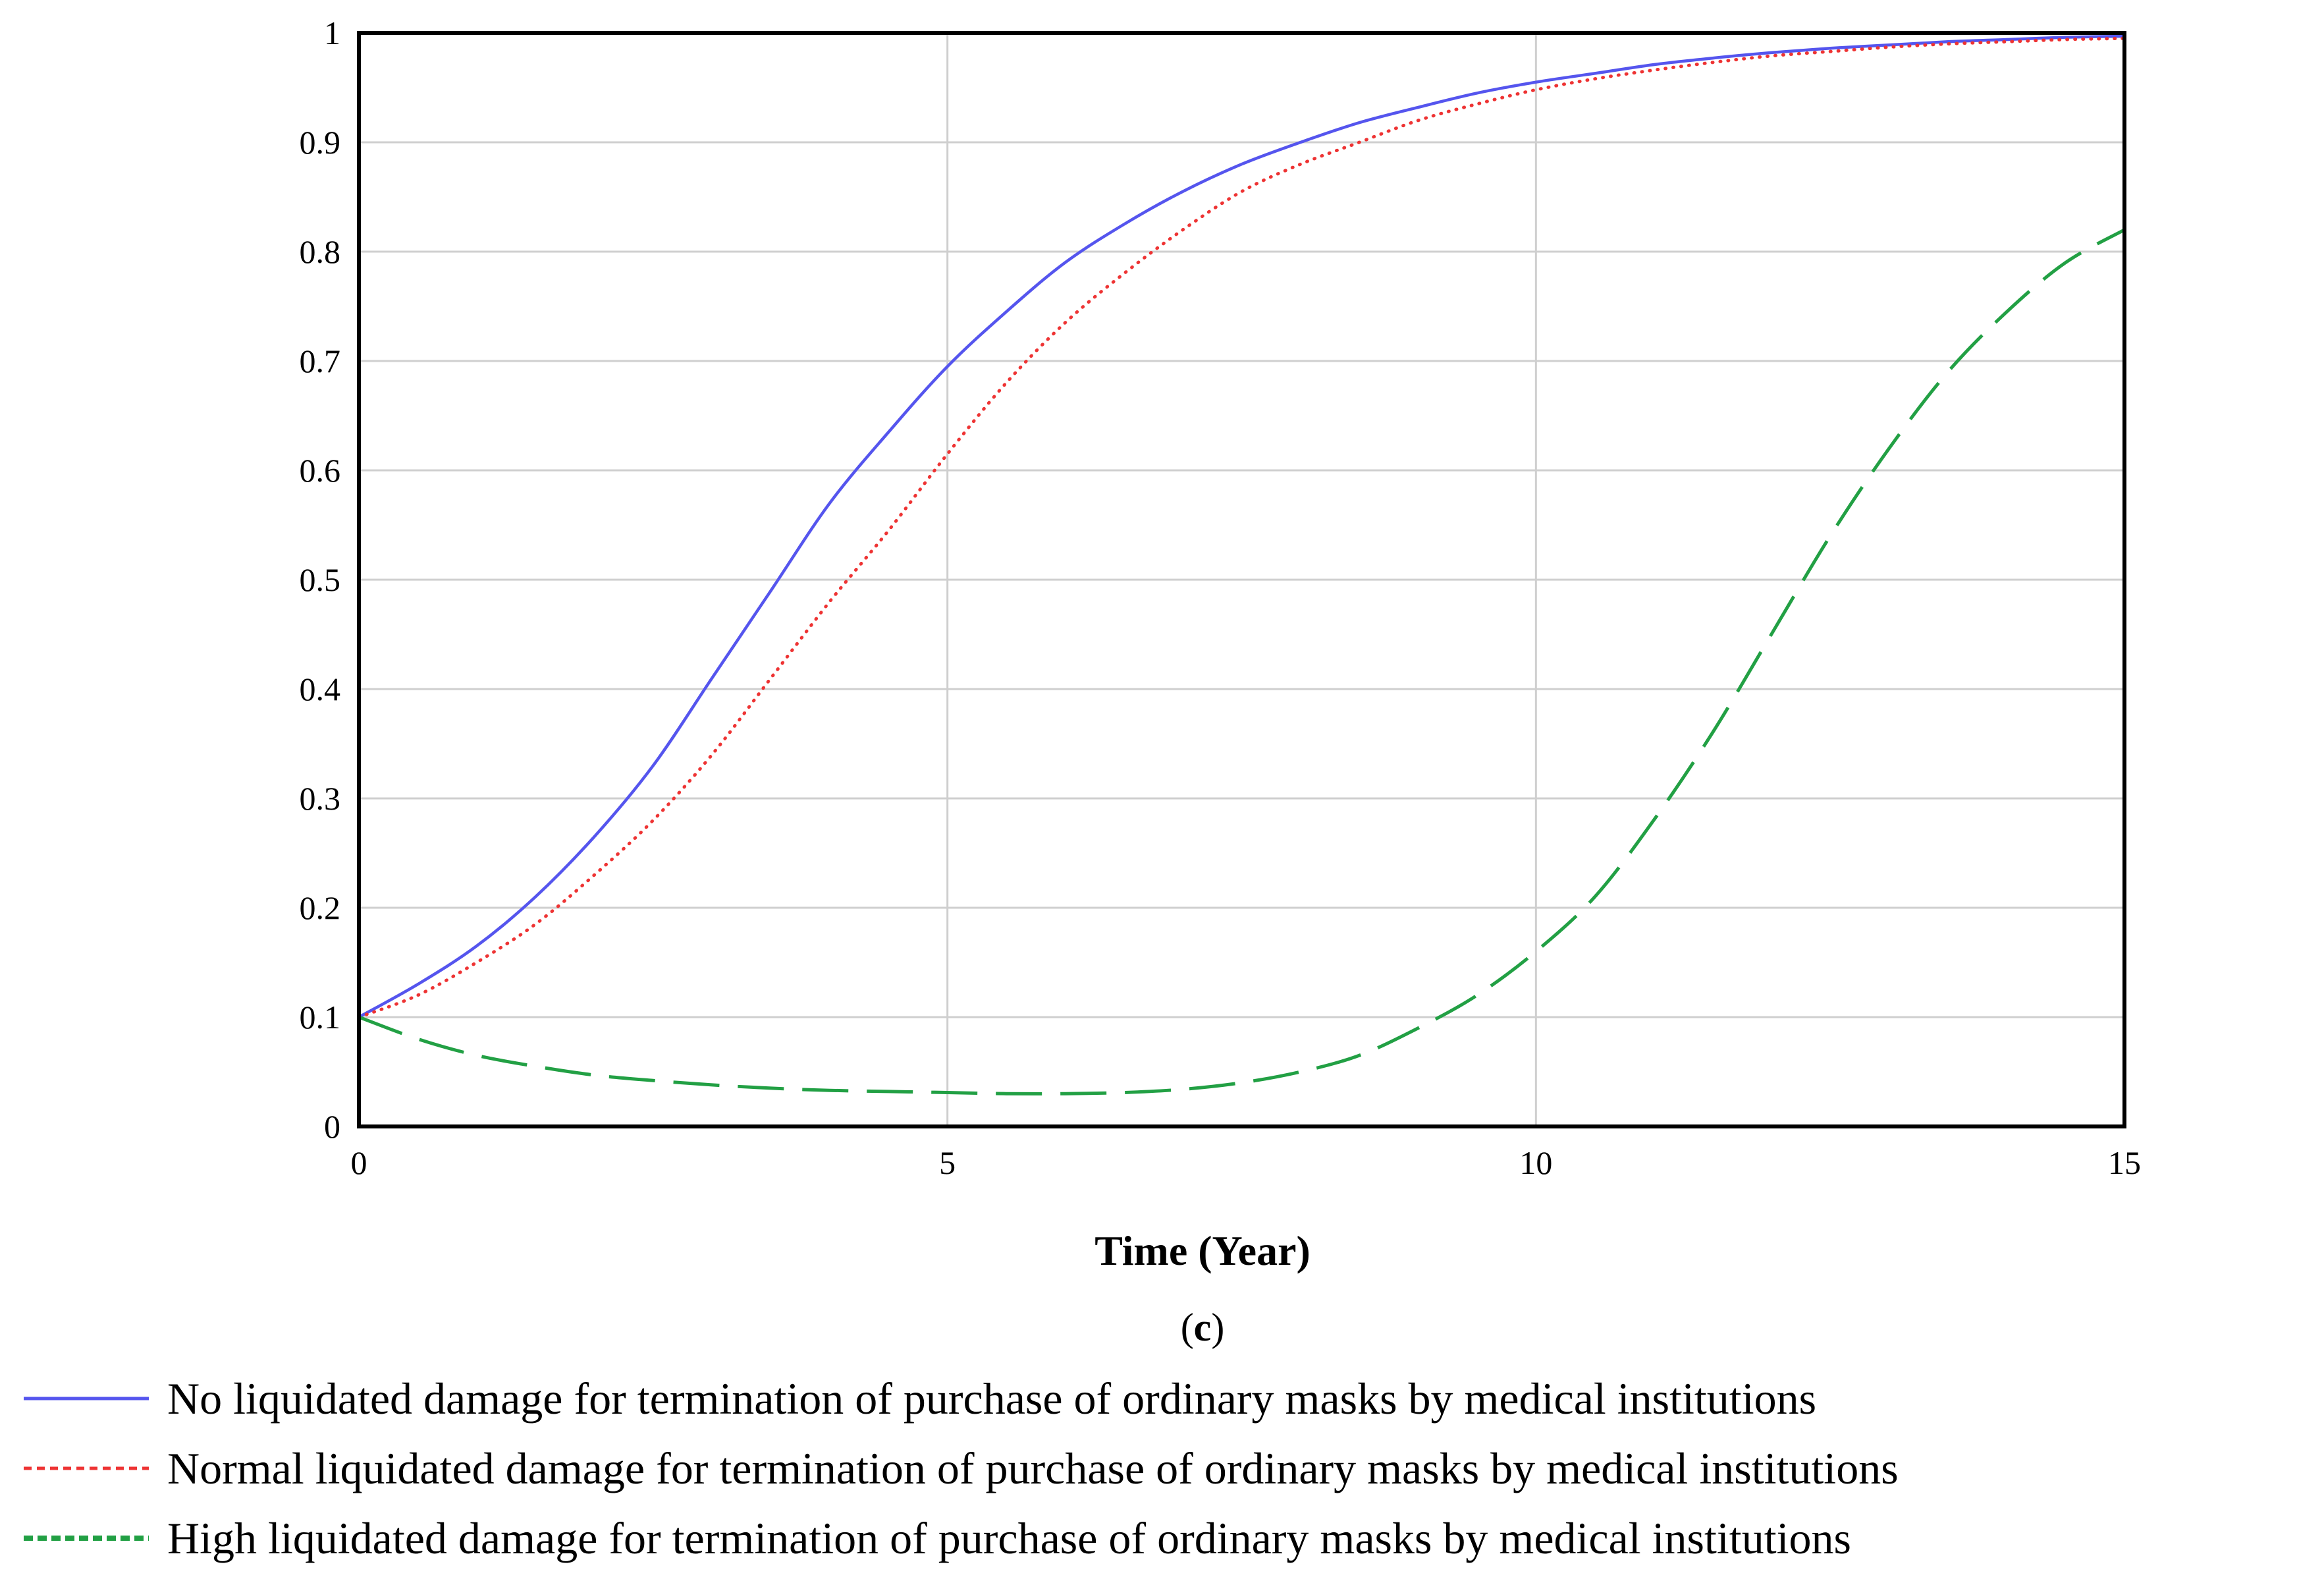  I want to click on x-tick-label: 5, so click(948, 1162).